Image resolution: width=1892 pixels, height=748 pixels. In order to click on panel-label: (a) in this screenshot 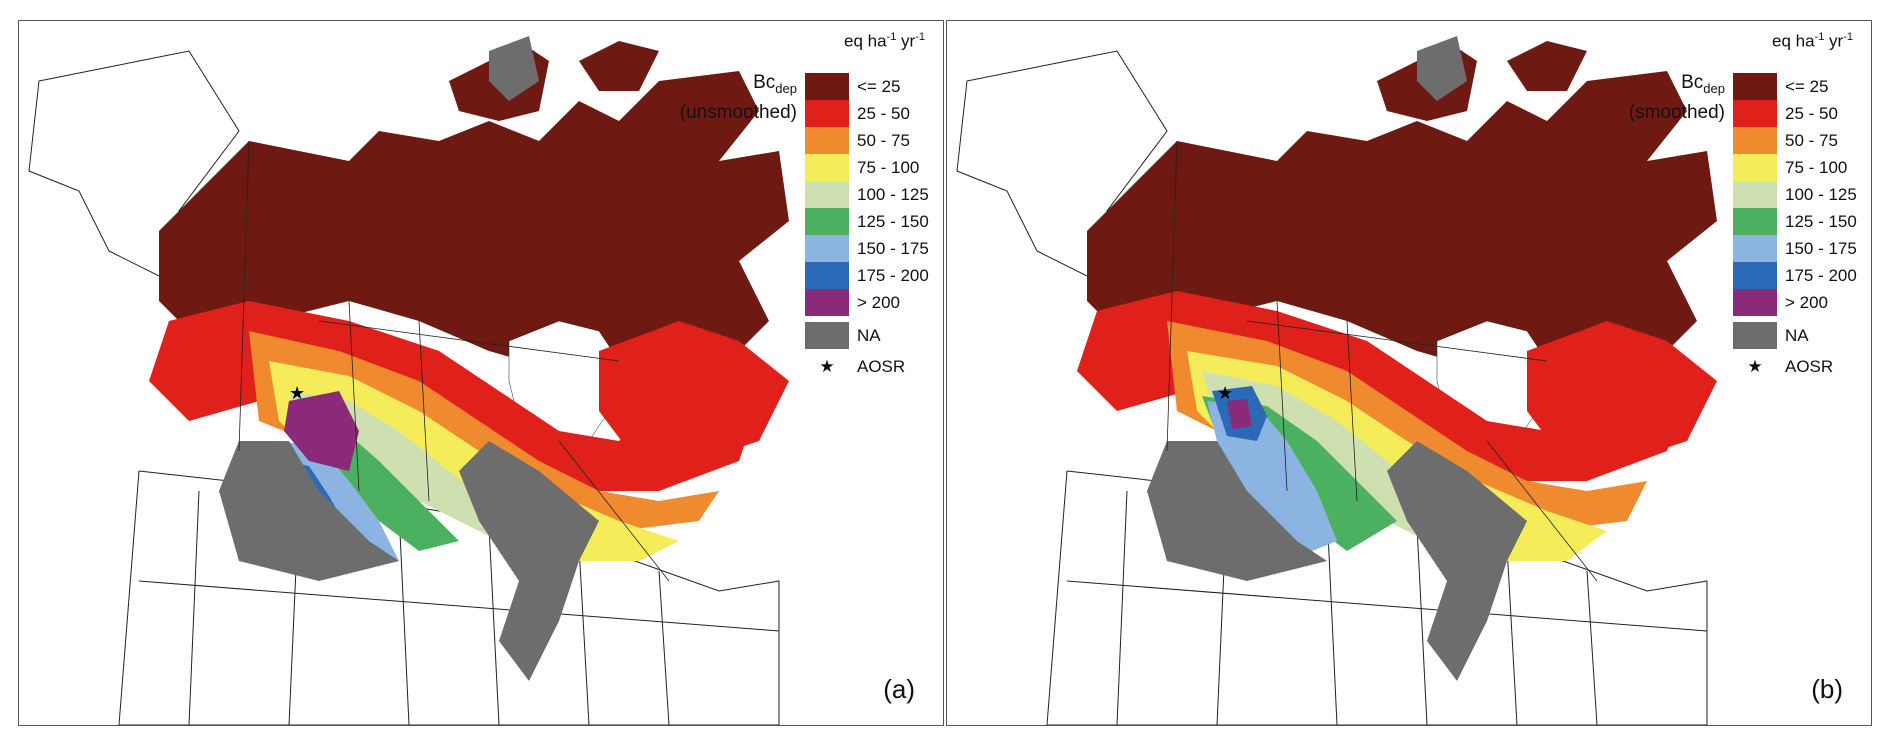, I will do `click(899, 689)`.